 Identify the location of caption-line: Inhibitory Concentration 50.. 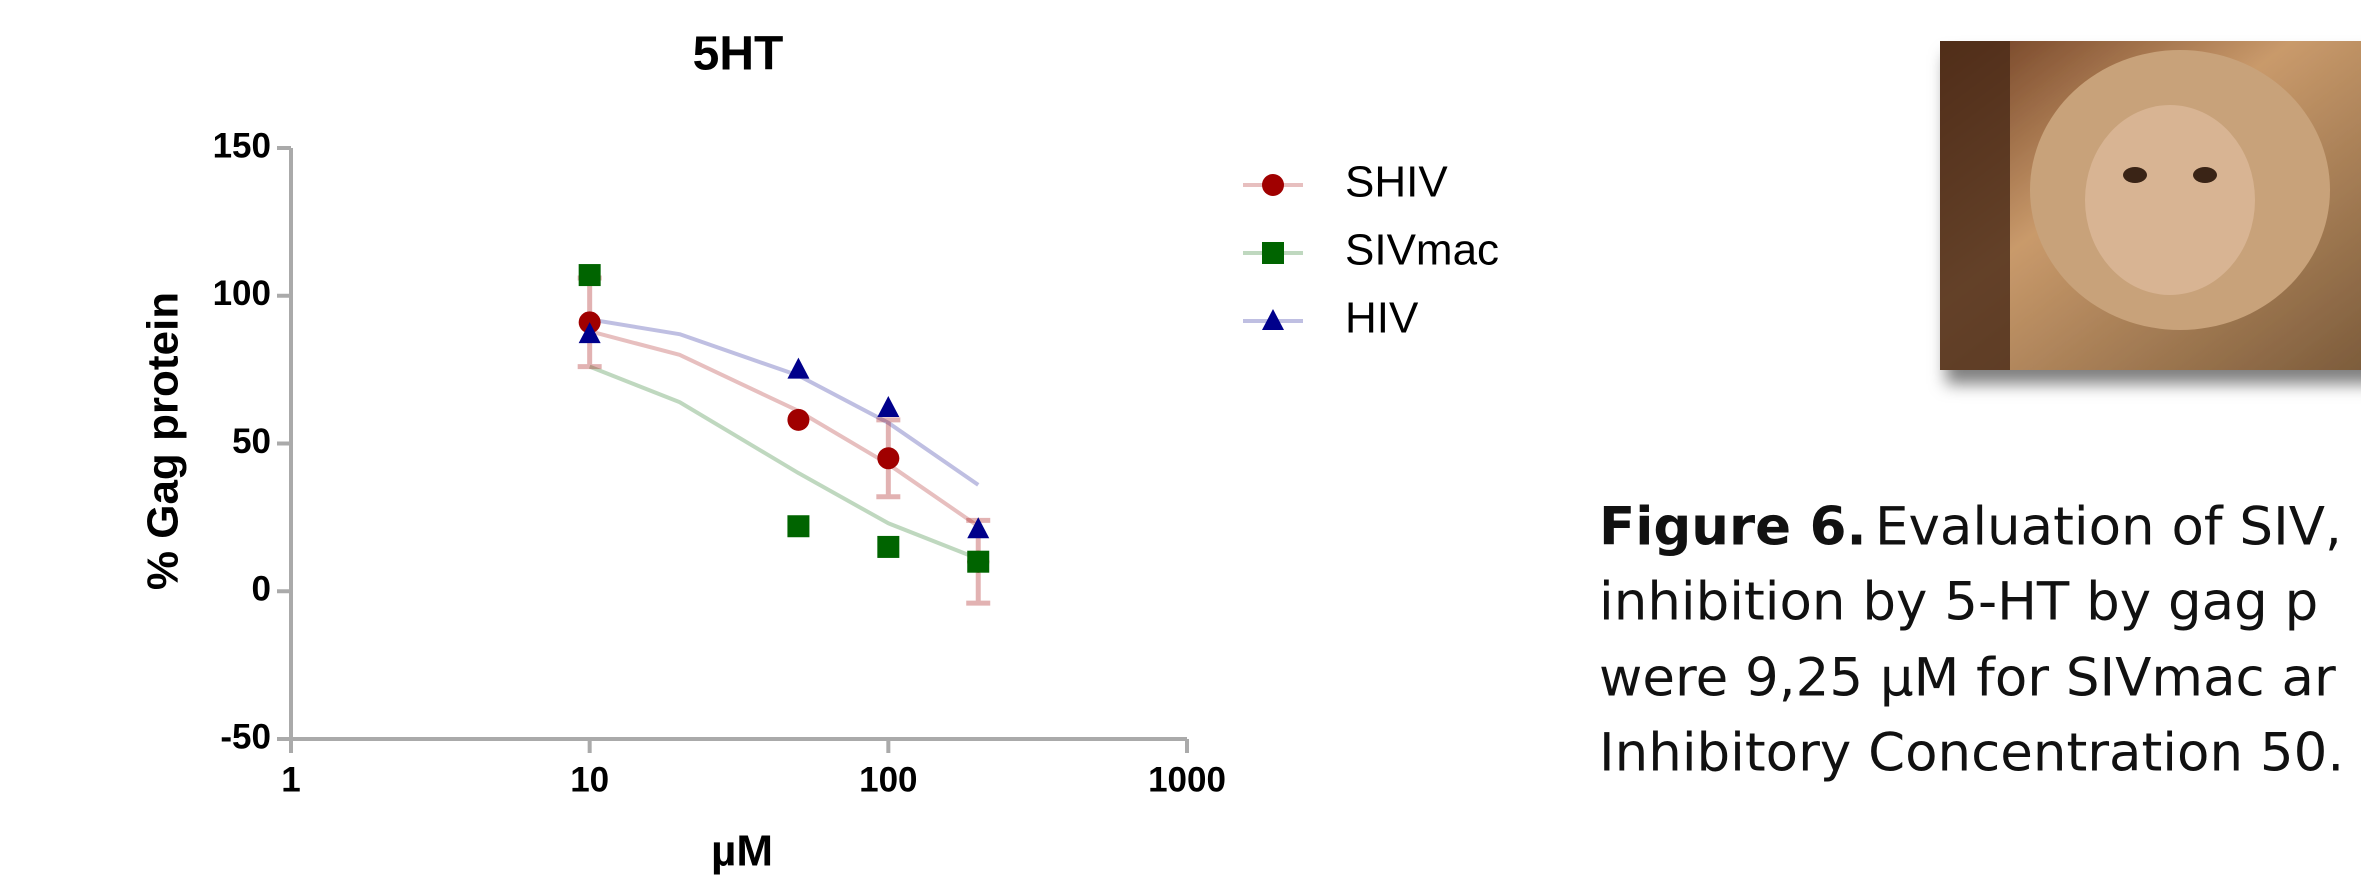
(1971, 753).